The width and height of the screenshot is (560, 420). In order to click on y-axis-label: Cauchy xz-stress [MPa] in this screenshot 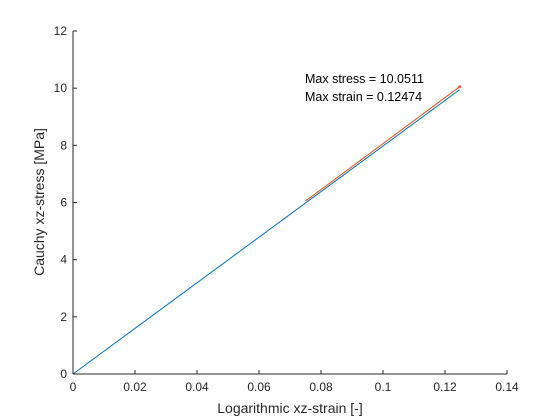, I will do `click(39, 202)`.